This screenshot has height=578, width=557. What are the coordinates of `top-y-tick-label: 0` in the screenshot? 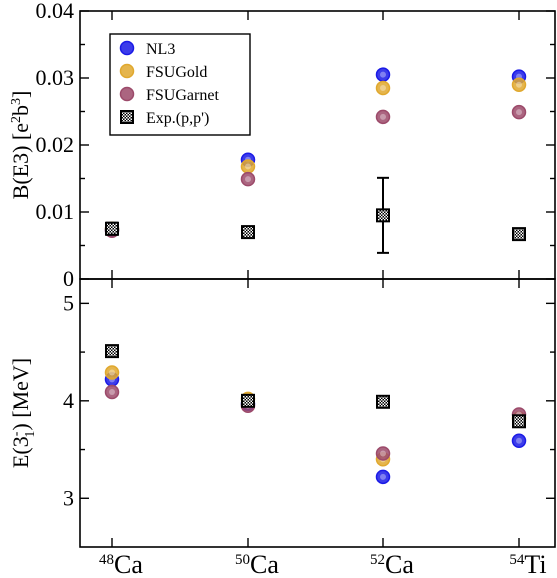 It's located at (68, 278).